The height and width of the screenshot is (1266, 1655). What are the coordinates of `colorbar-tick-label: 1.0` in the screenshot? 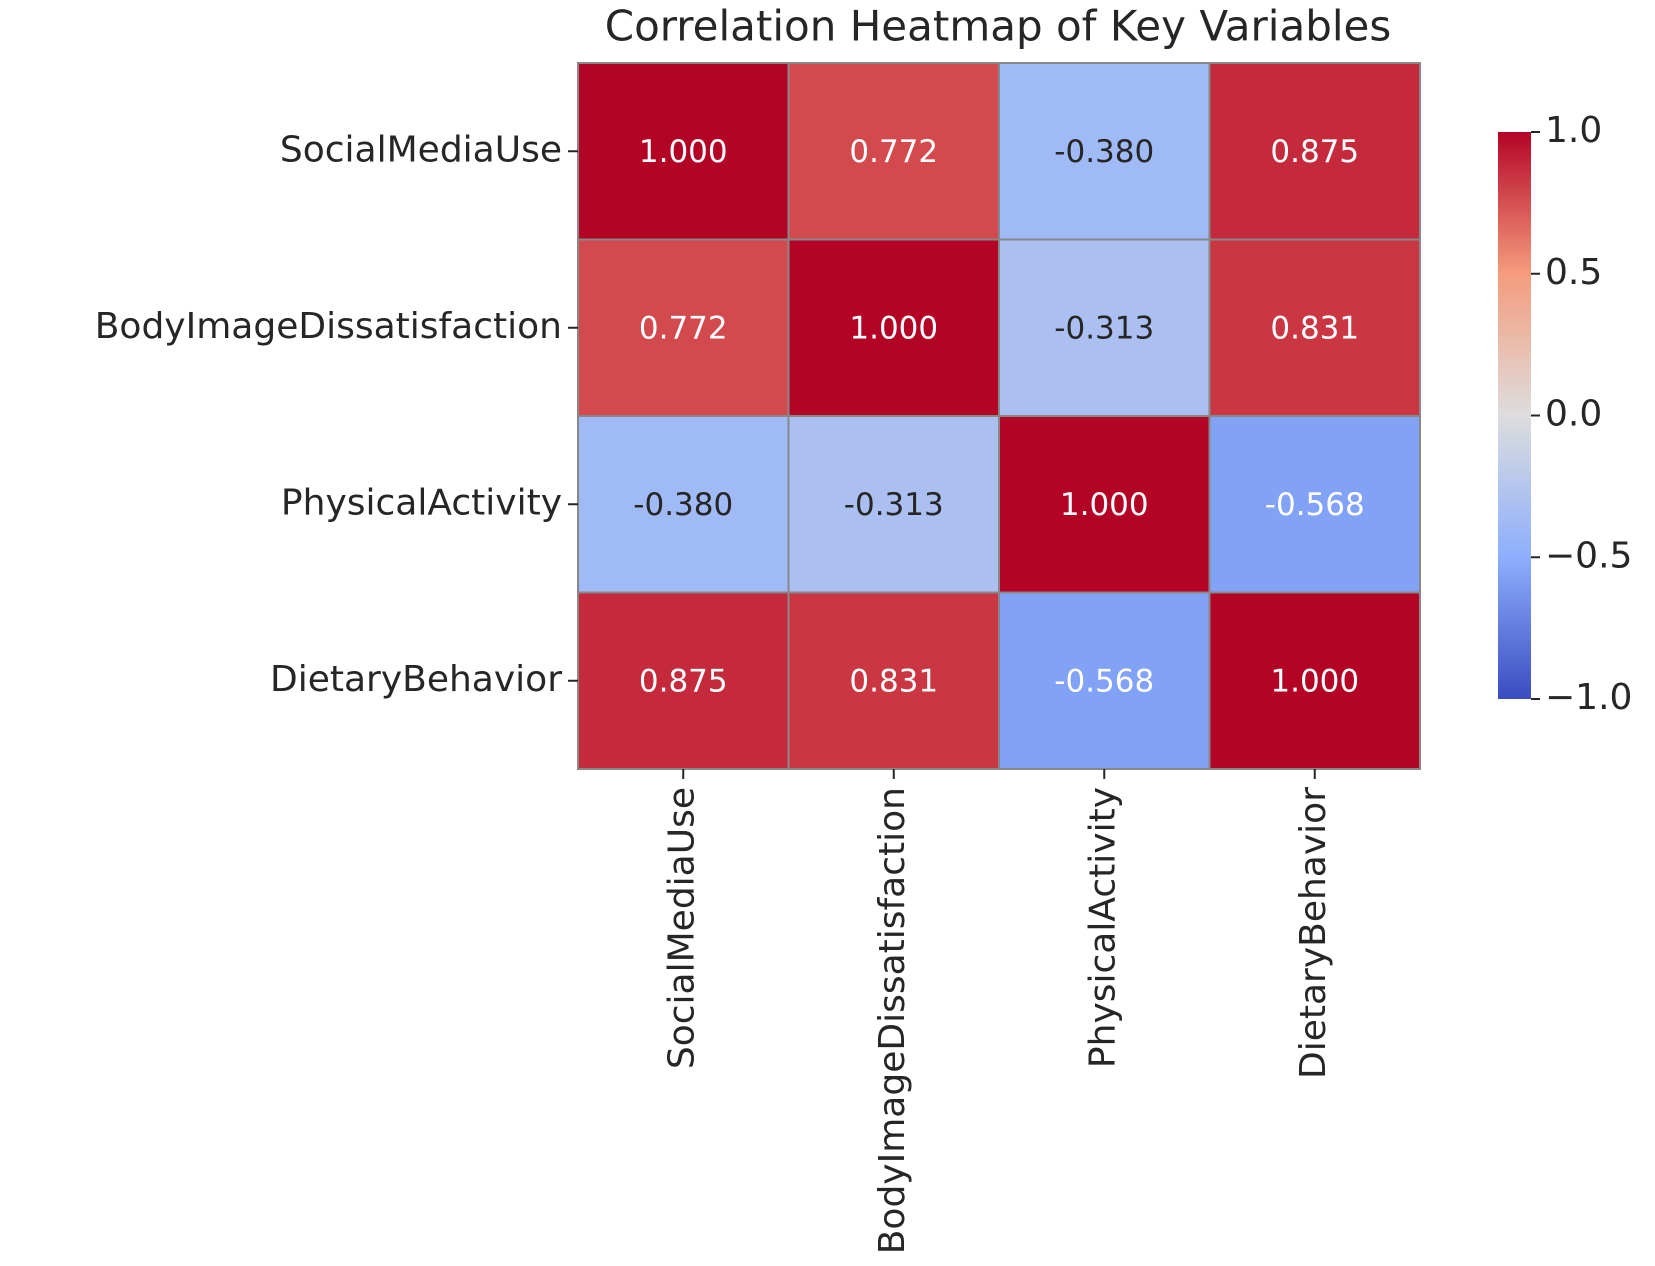 It's located at (1573, 130).